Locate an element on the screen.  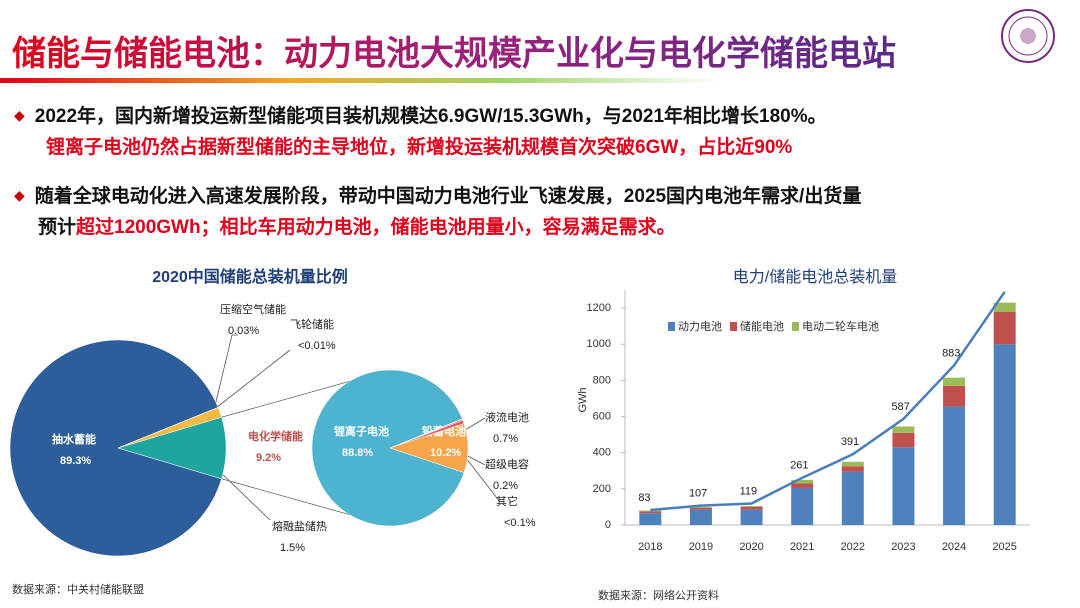
legend-label: 电动二轮车电池 is located at coordinates (840, 326).